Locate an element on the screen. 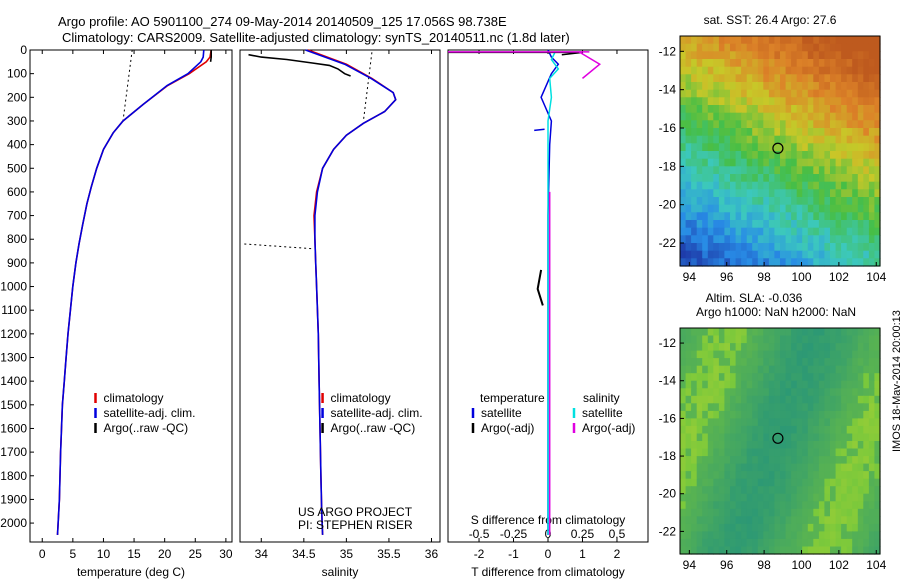 The height and width of the screenshot is (580, 900). y-tick-label: 1800 is located at coordinates (13, 476).